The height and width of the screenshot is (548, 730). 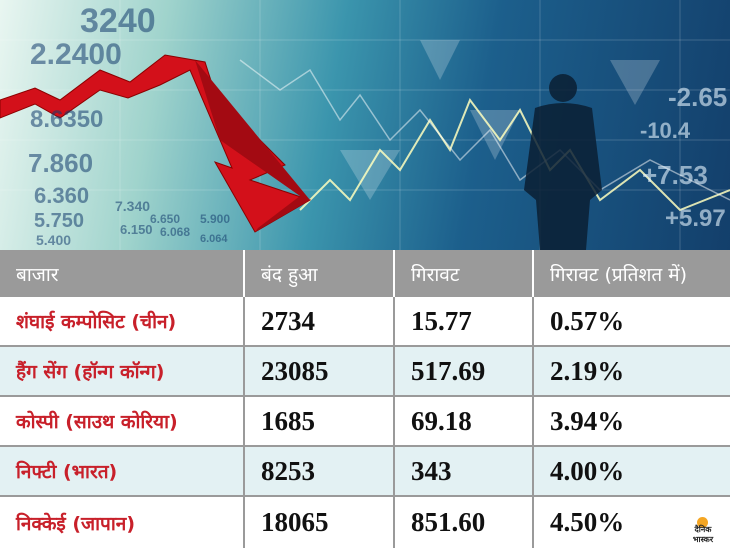 What do you see at coordinates (165, 219) in the screenshot?
I see `ticker-value: 6.650` at bounding box center [165, 219].